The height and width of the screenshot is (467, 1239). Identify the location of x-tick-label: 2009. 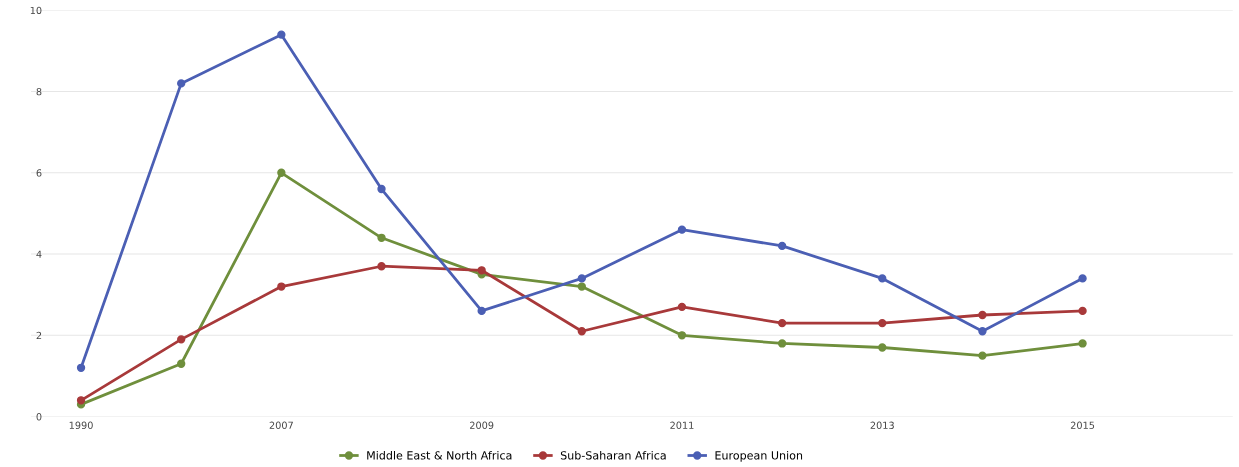
(482, 425).